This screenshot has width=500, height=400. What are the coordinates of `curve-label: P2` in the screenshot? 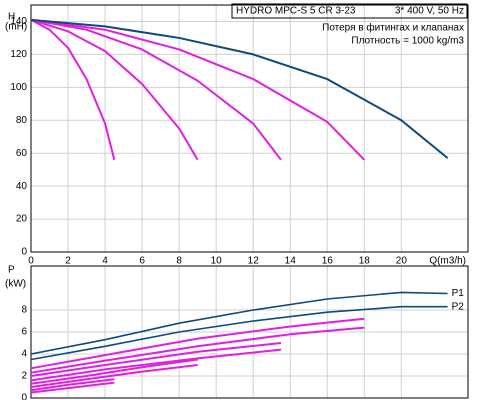 It's located at (458, 306).